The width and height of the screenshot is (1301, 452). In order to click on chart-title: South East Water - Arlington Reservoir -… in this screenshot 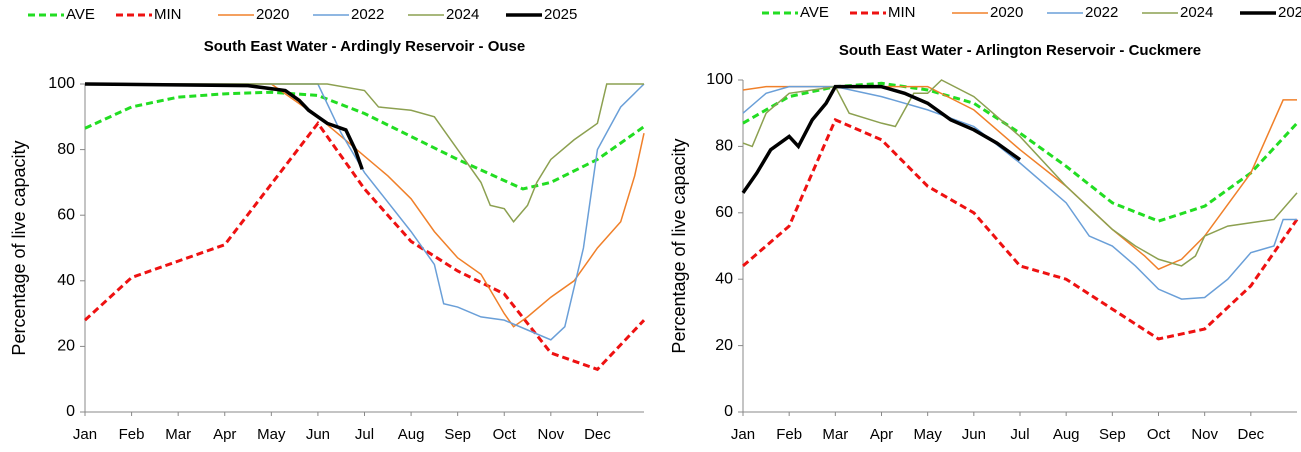, I will do `click(1020, 50)`.